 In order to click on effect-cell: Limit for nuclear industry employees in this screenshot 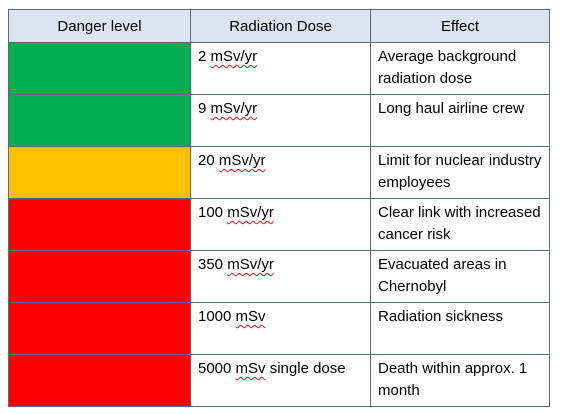, I will do `click(460, 172)`.